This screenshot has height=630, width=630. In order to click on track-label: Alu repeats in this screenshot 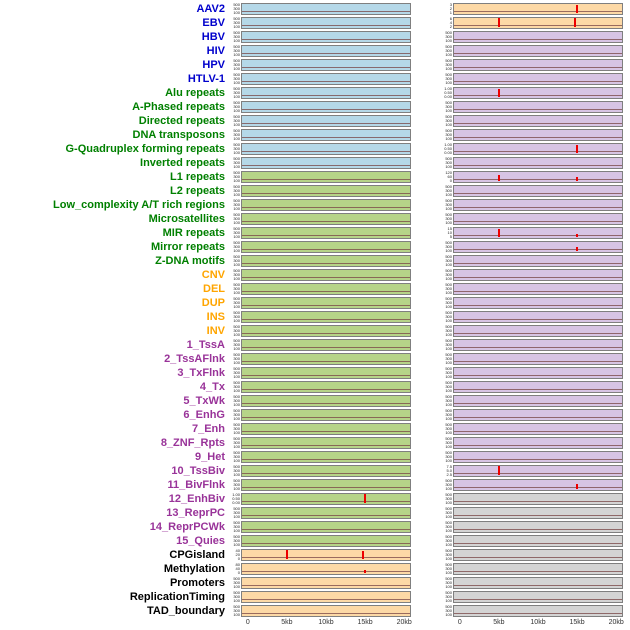, I will do `click(195, 92)`.